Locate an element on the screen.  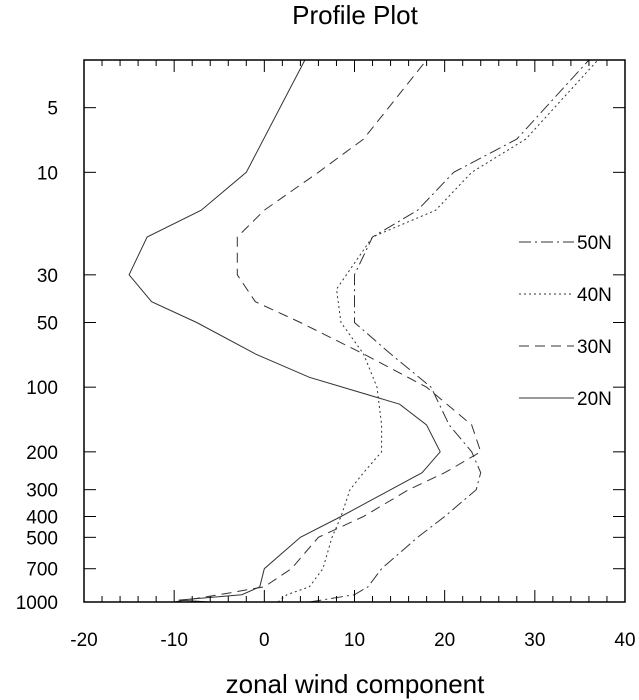
y-tick-label: 10 is located at coordinates (47, 173).